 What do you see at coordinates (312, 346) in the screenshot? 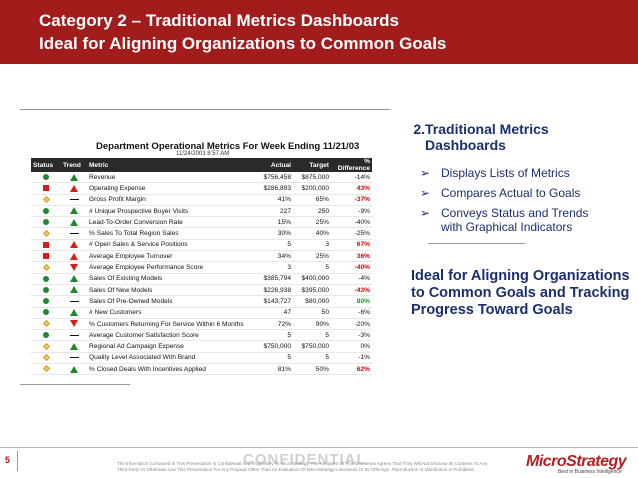
I see `target-value: $750,000` at bounding box center [312, 346].